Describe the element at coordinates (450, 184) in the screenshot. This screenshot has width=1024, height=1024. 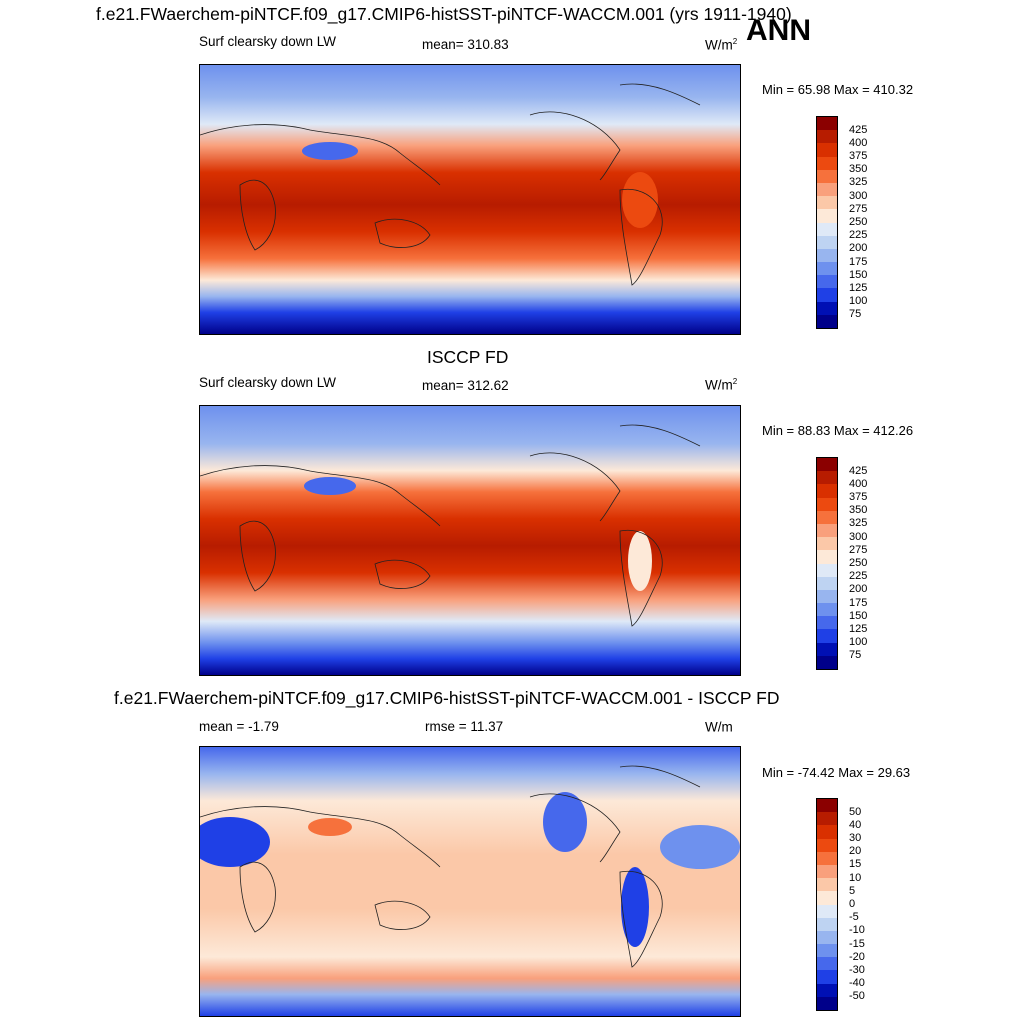
I see `panel1-coastlines` at that location.